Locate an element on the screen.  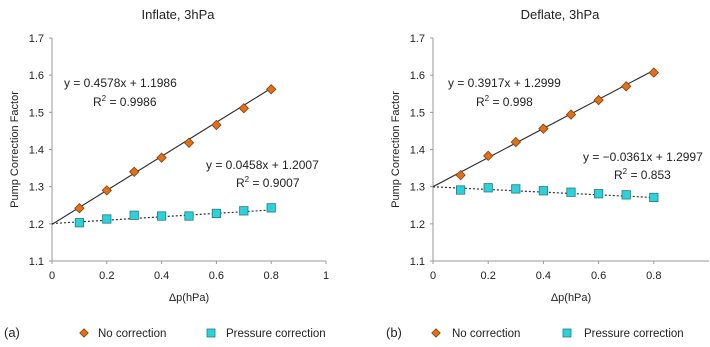
legend-a: (a) No correction Pressure correction is located at coordinates (165, 332).